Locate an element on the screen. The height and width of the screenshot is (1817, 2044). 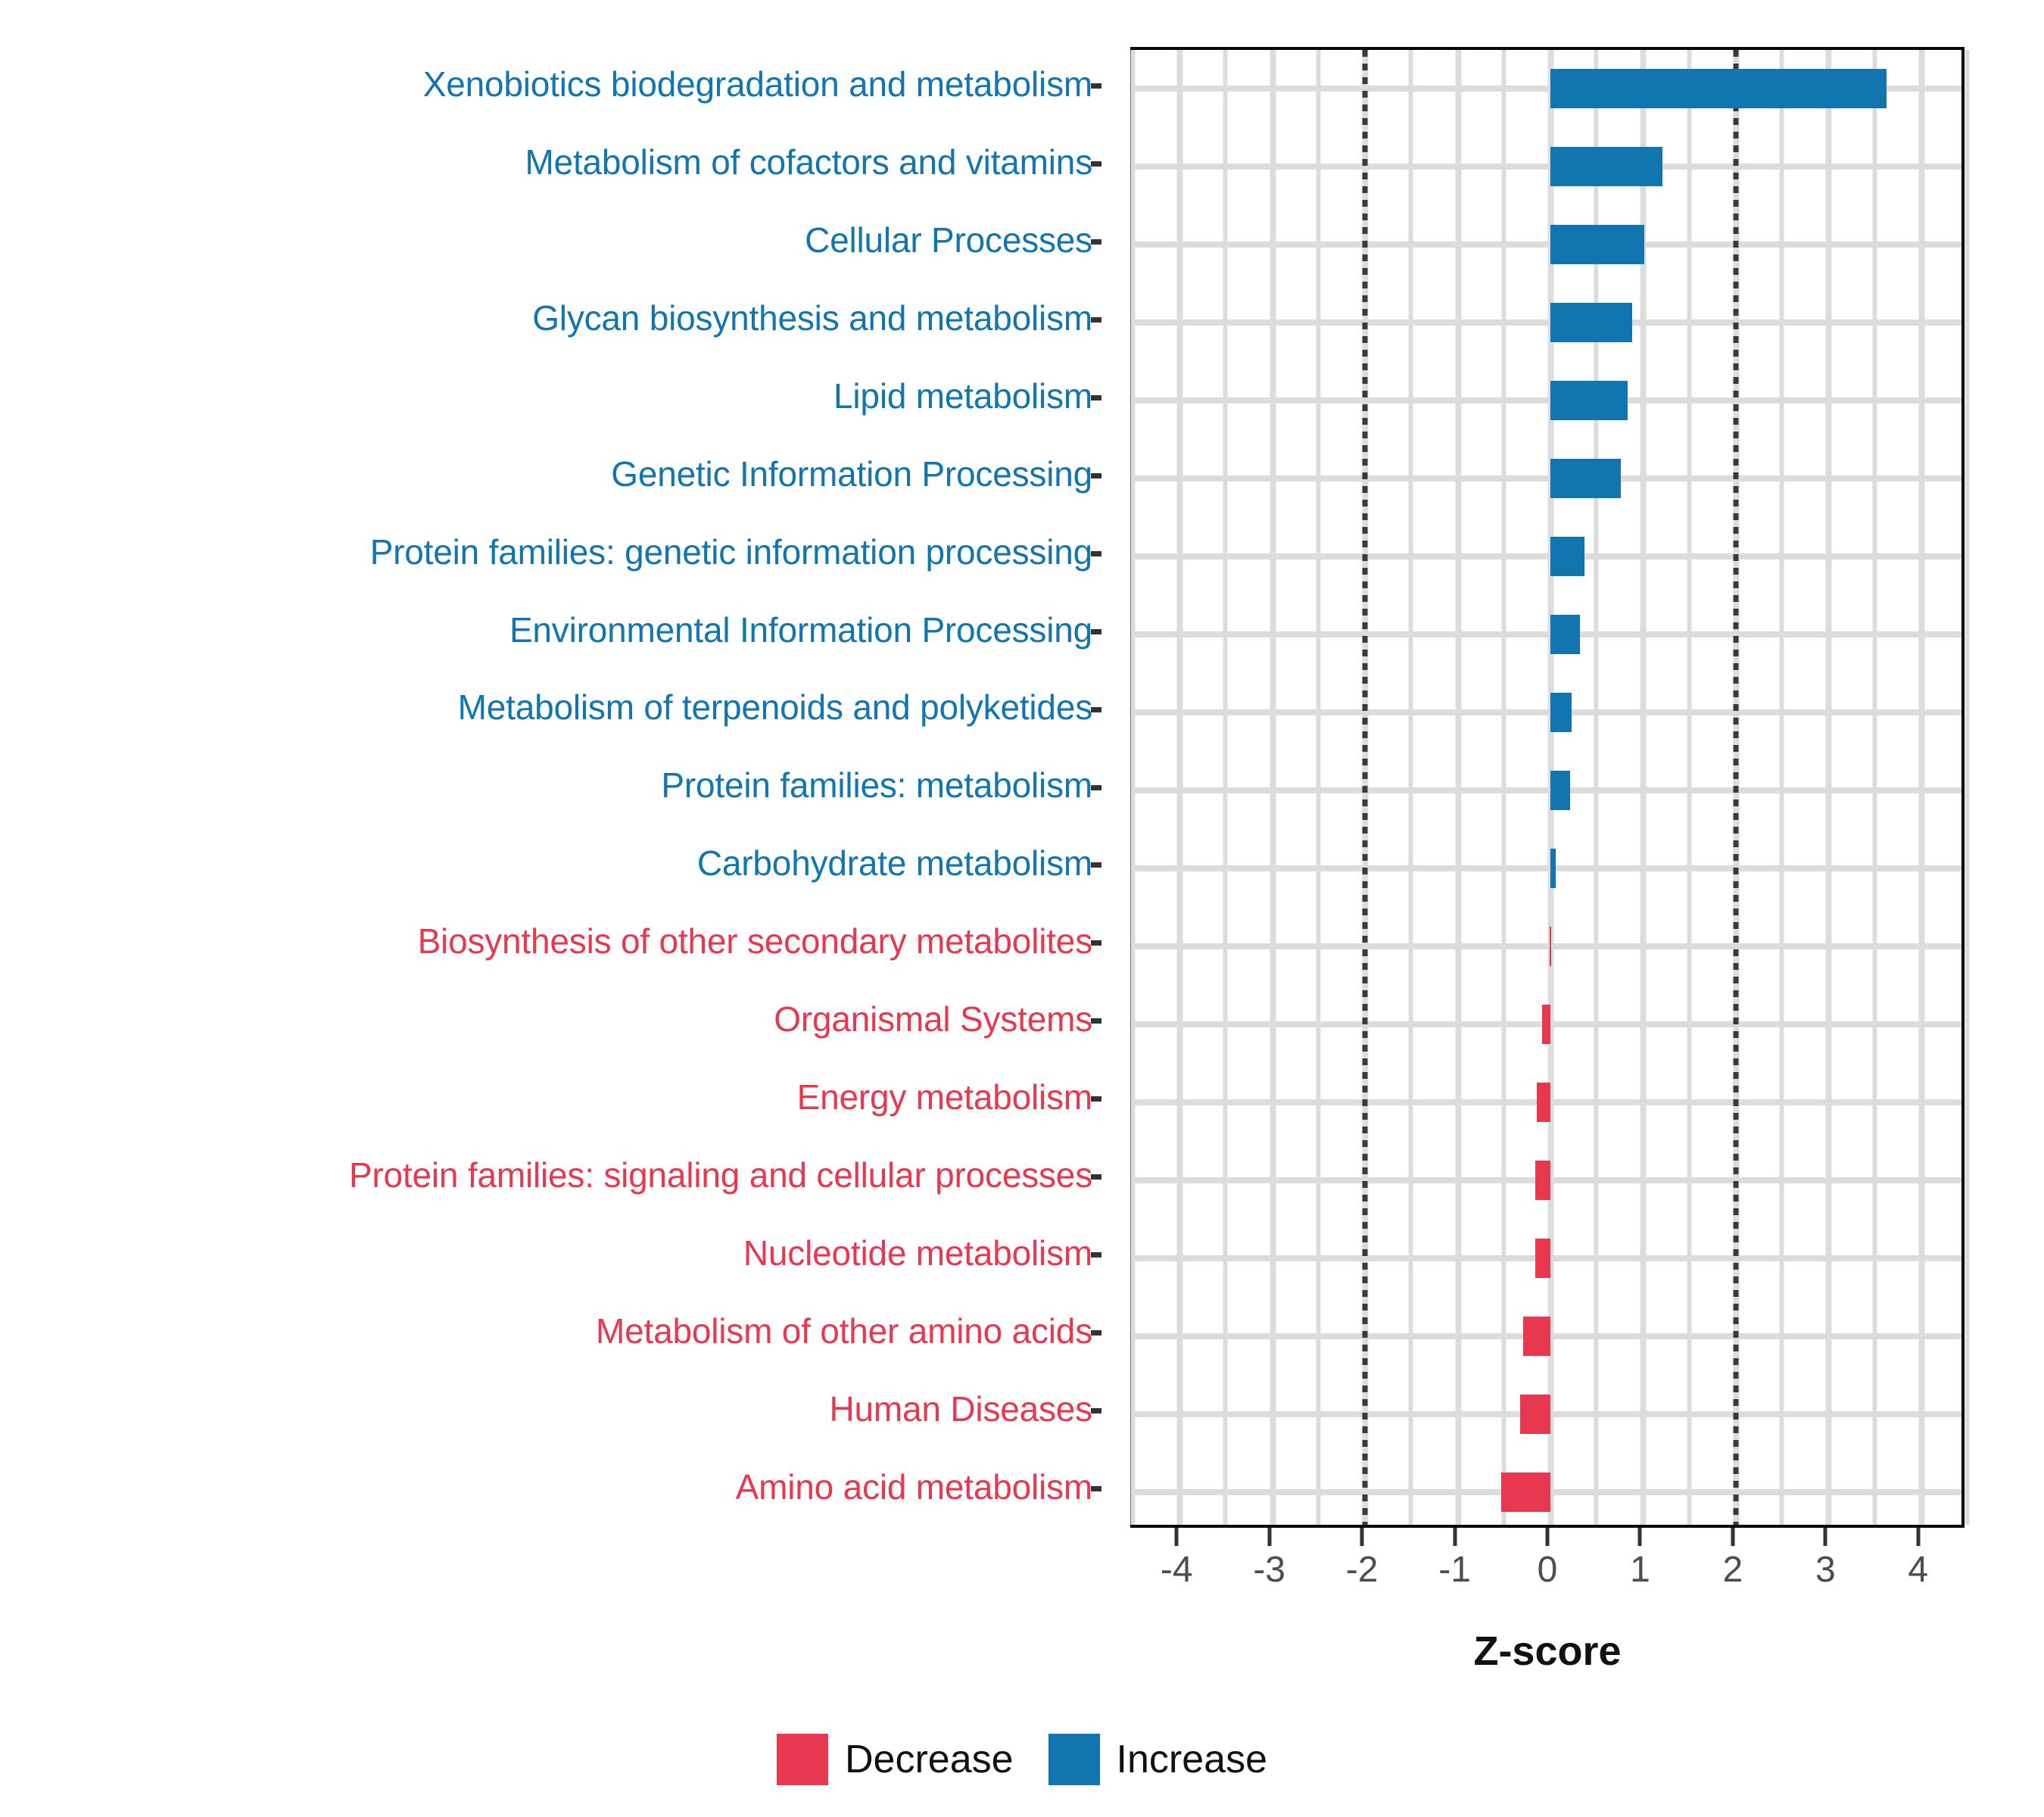
y-axis-label-row: Human Diseases is located at coordinates (550, 1409).